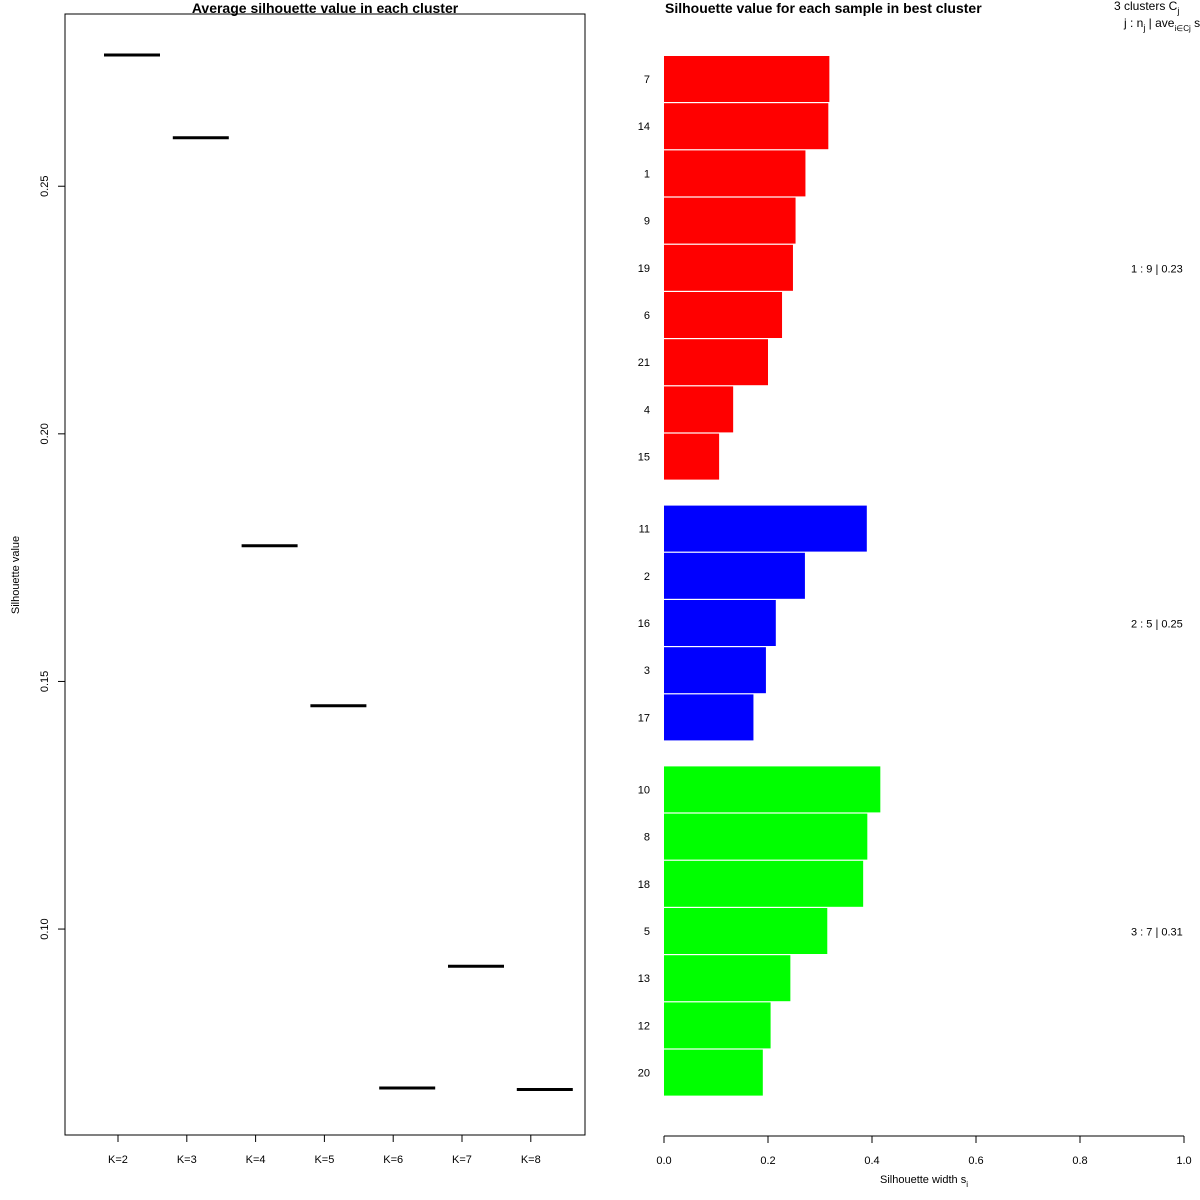  I want to click on left-y-tick-label: 0.15, so click(45, 681).